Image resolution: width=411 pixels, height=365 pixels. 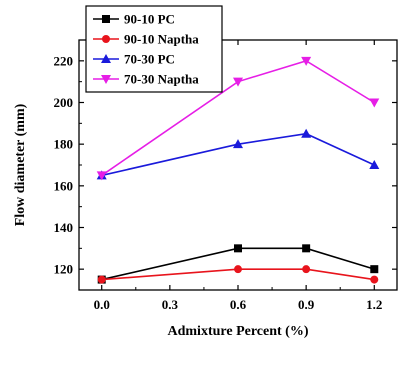 What do you see at coordinates (149, 19) in the screenshot?
I see `legend-label: 90-10 PC` at bounding box center [149, 19].